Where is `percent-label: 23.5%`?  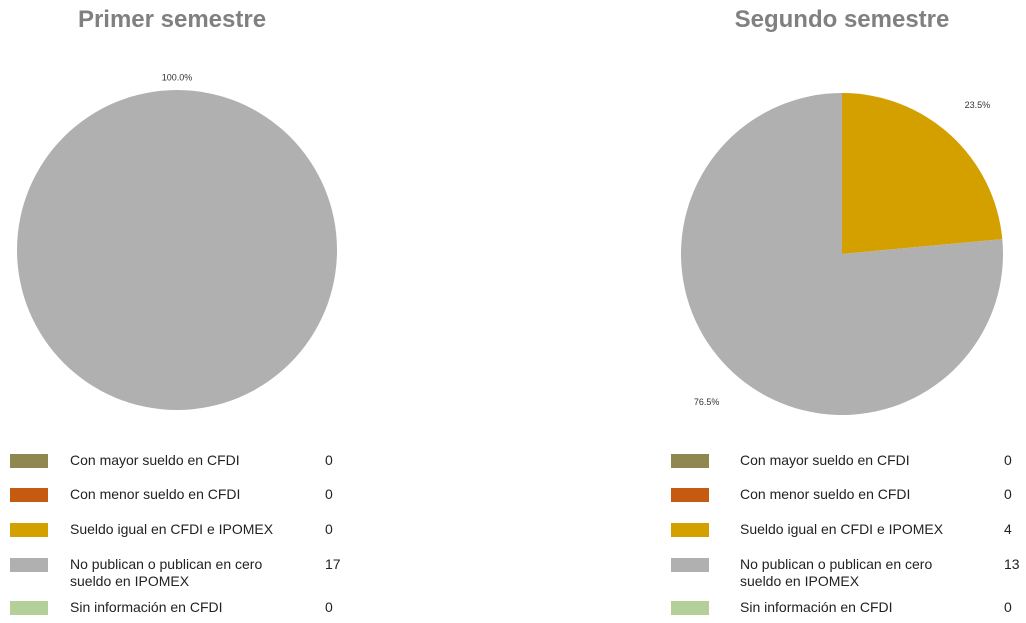 percent-label: 23.5% is located at coordinates (978, 105).